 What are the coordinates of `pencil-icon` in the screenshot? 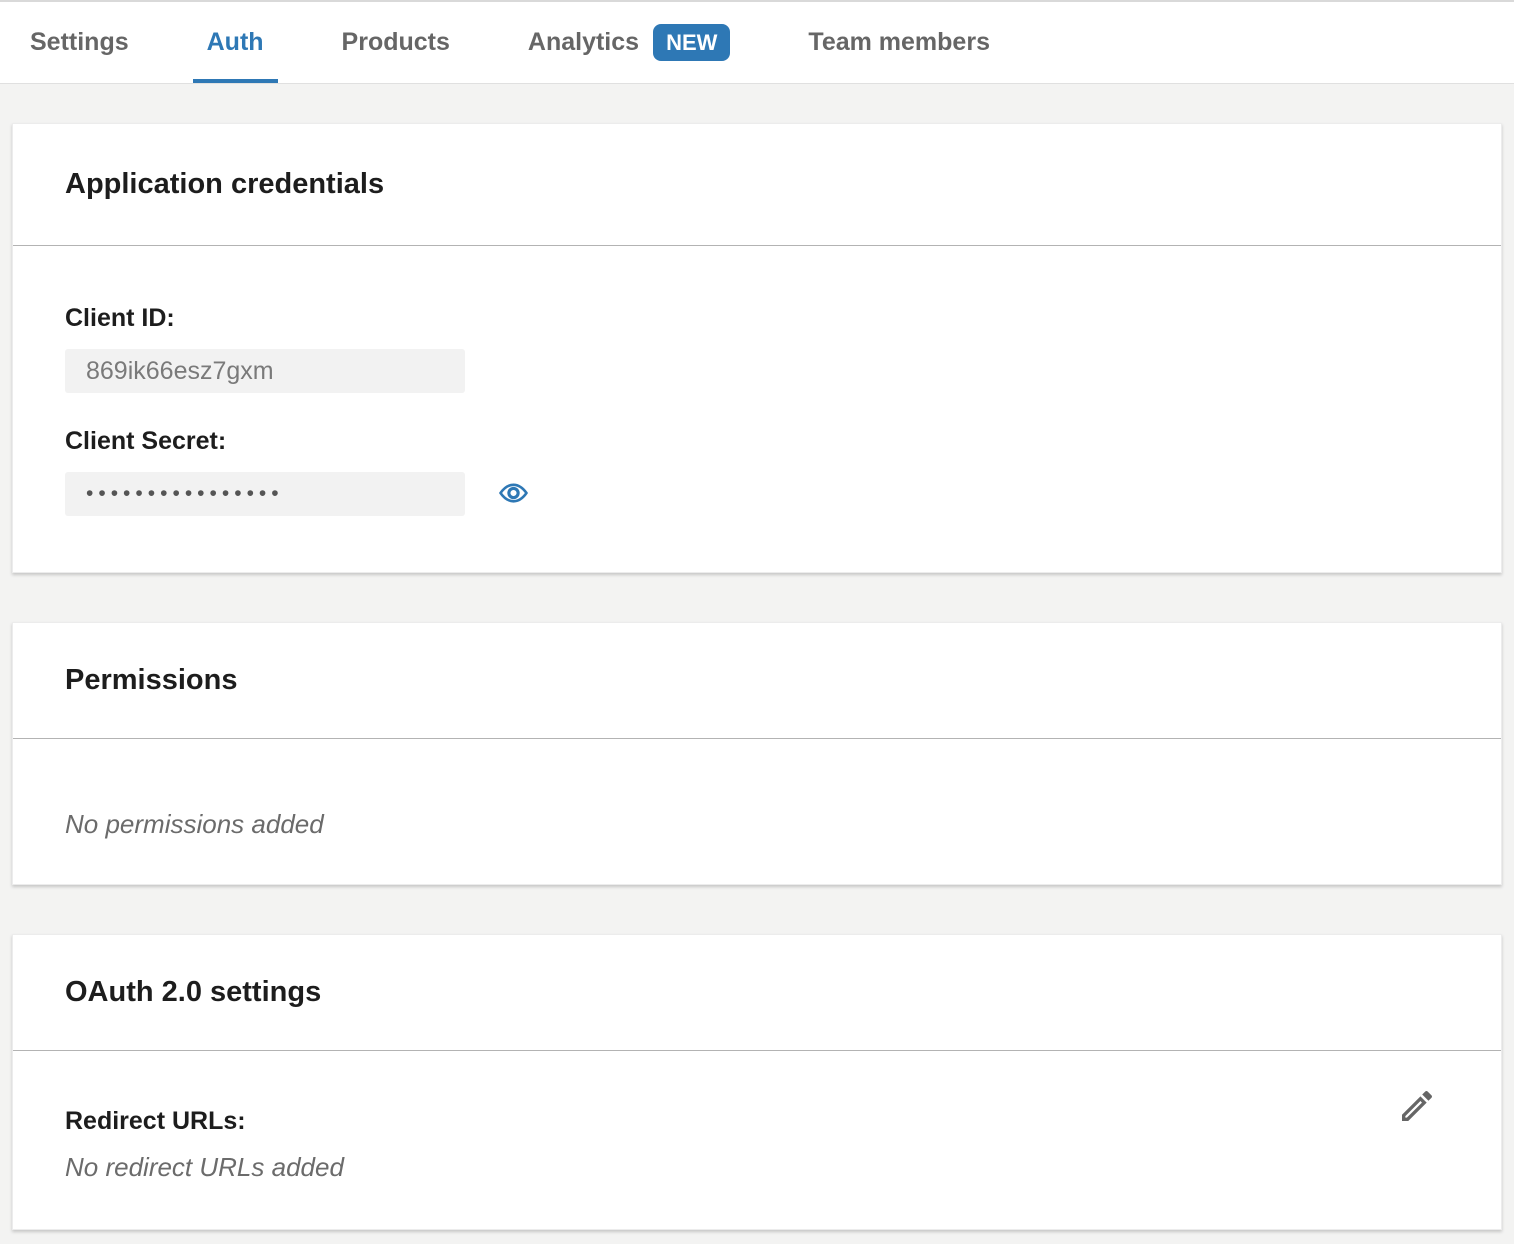 It's located at (1417, 1106).